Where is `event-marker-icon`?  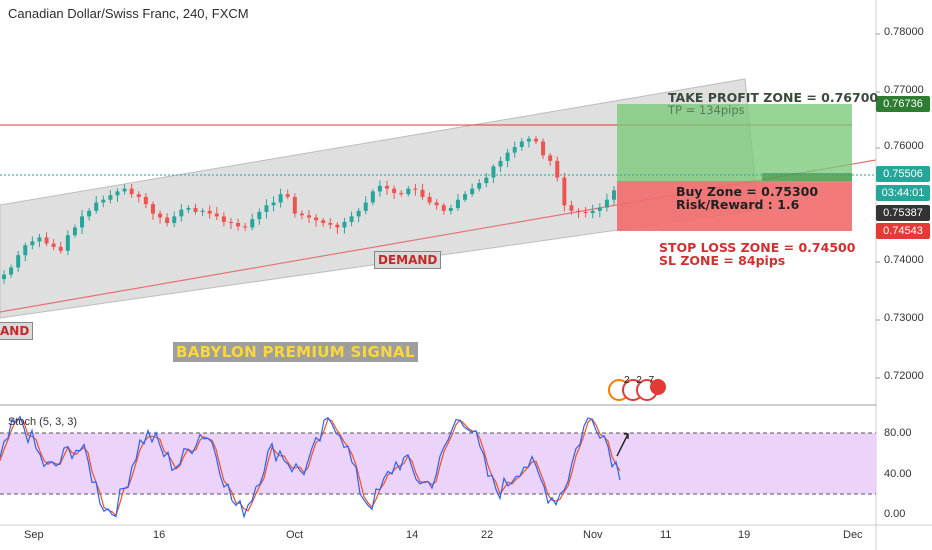
event-marker-icon is located at coordinates (658, 387).